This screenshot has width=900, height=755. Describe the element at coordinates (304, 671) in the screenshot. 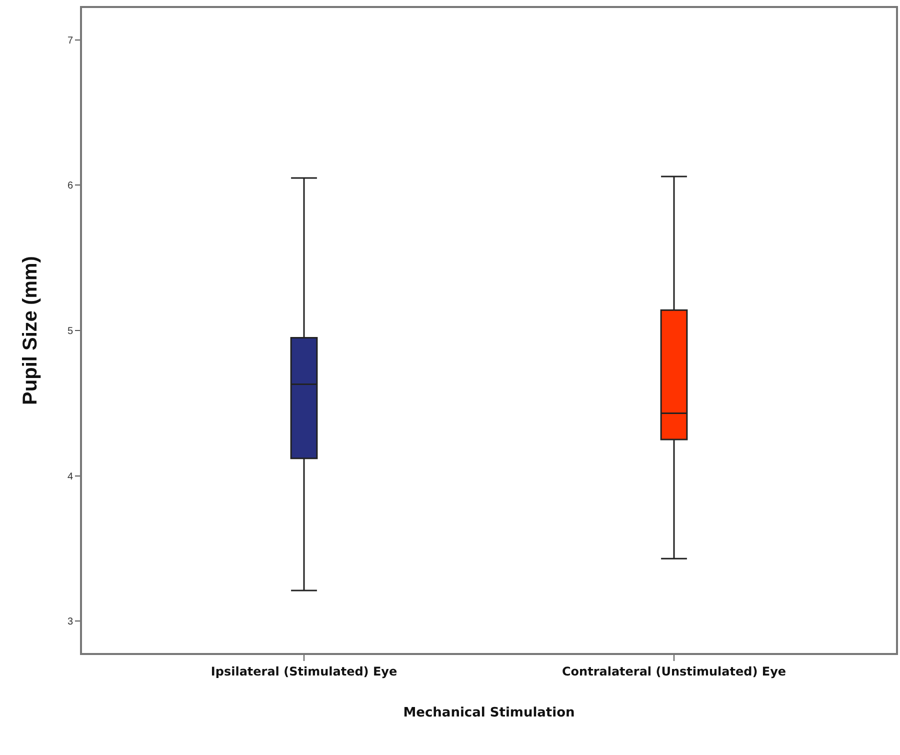

I see `x-tick-label: Ipsilateral (Stimulated) Eye` at that location.